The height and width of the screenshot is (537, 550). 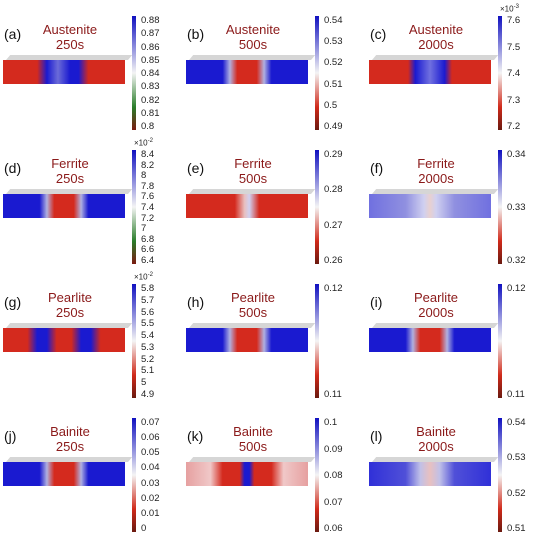 What do you see at coordinates (148, 300) in the screenshot?
I see `tick-label: 5.7` at bounding box center [148, 300].